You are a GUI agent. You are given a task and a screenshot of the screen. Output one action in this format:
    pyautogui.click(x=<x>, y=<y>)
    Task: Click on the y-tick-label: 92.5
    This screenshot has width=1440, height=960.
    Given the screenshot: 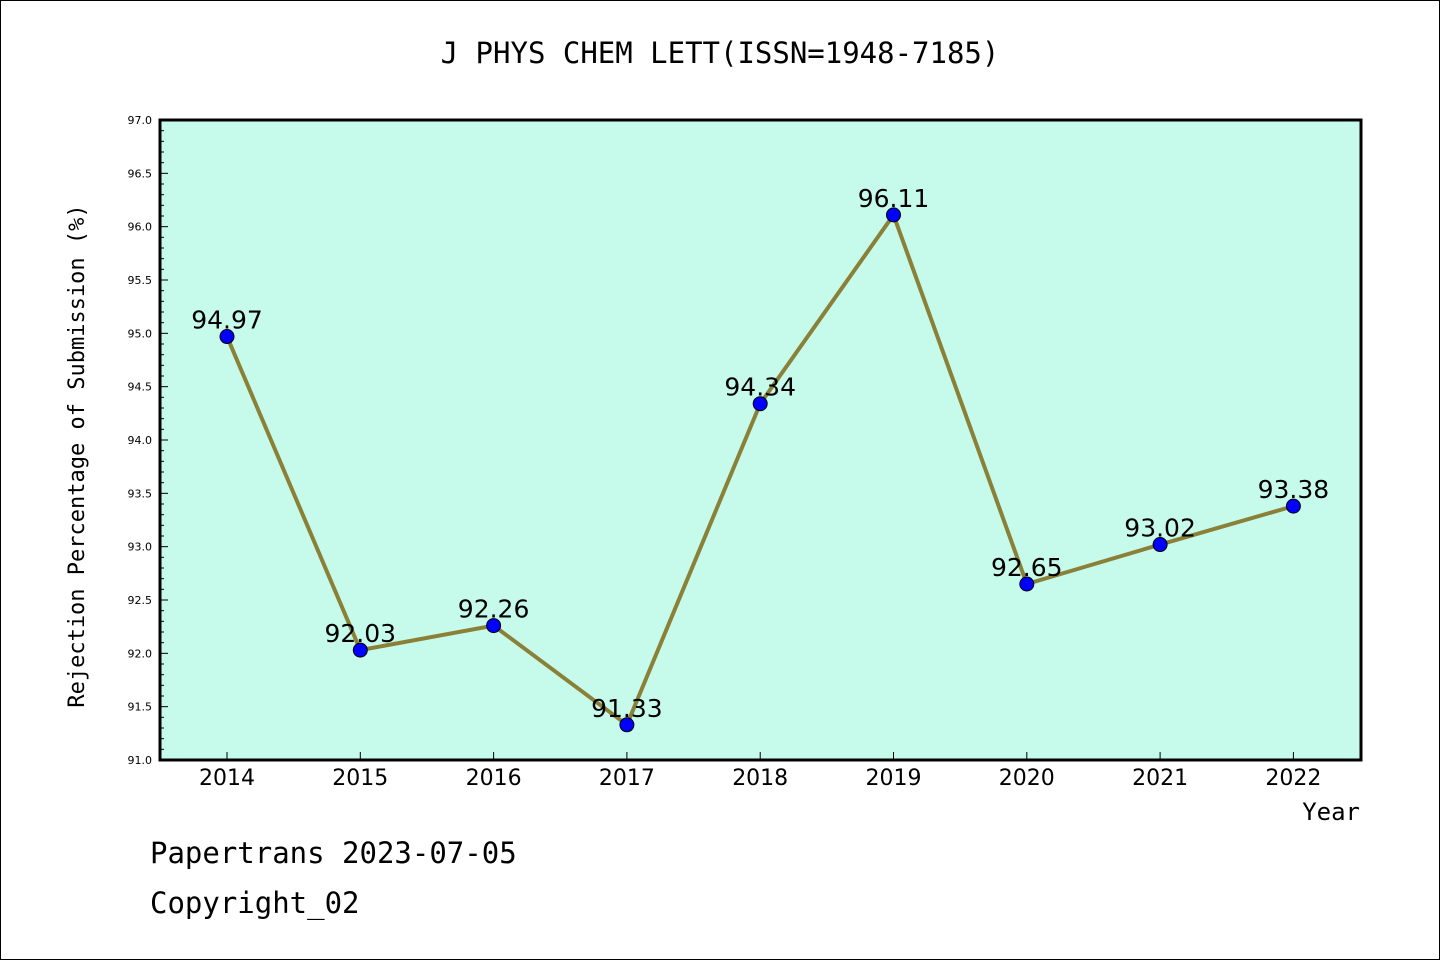 What is the action you would take?
    pyautogui.click(x=140, y=600)
    